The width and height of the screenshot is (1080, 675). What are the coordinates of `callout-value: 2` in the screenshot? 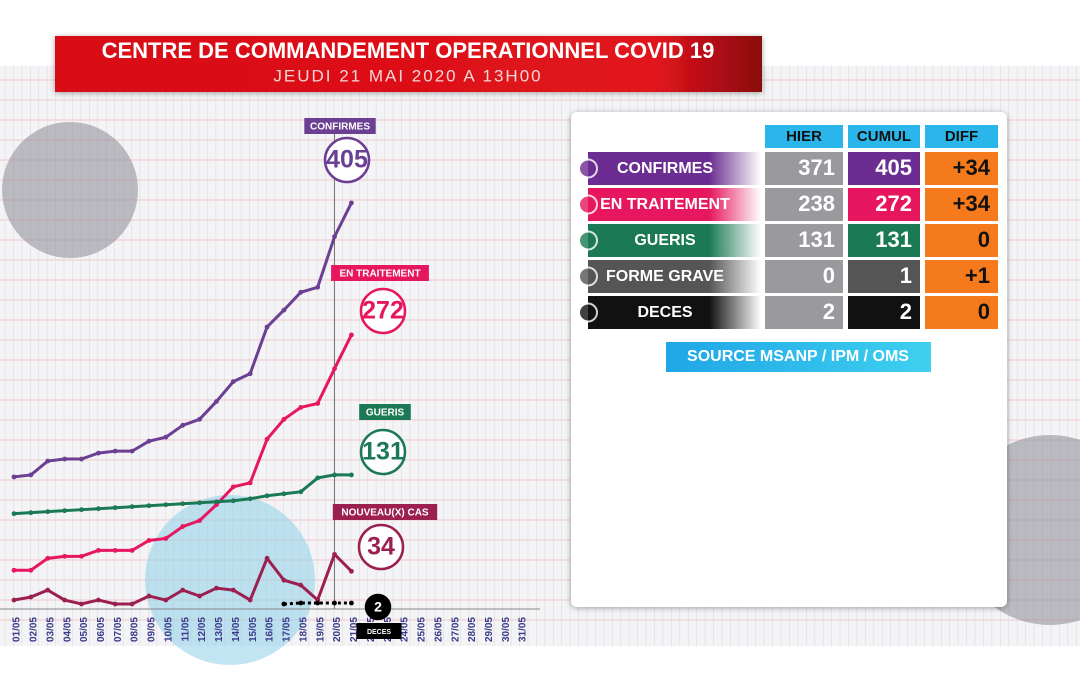 It's located at (378, 607).